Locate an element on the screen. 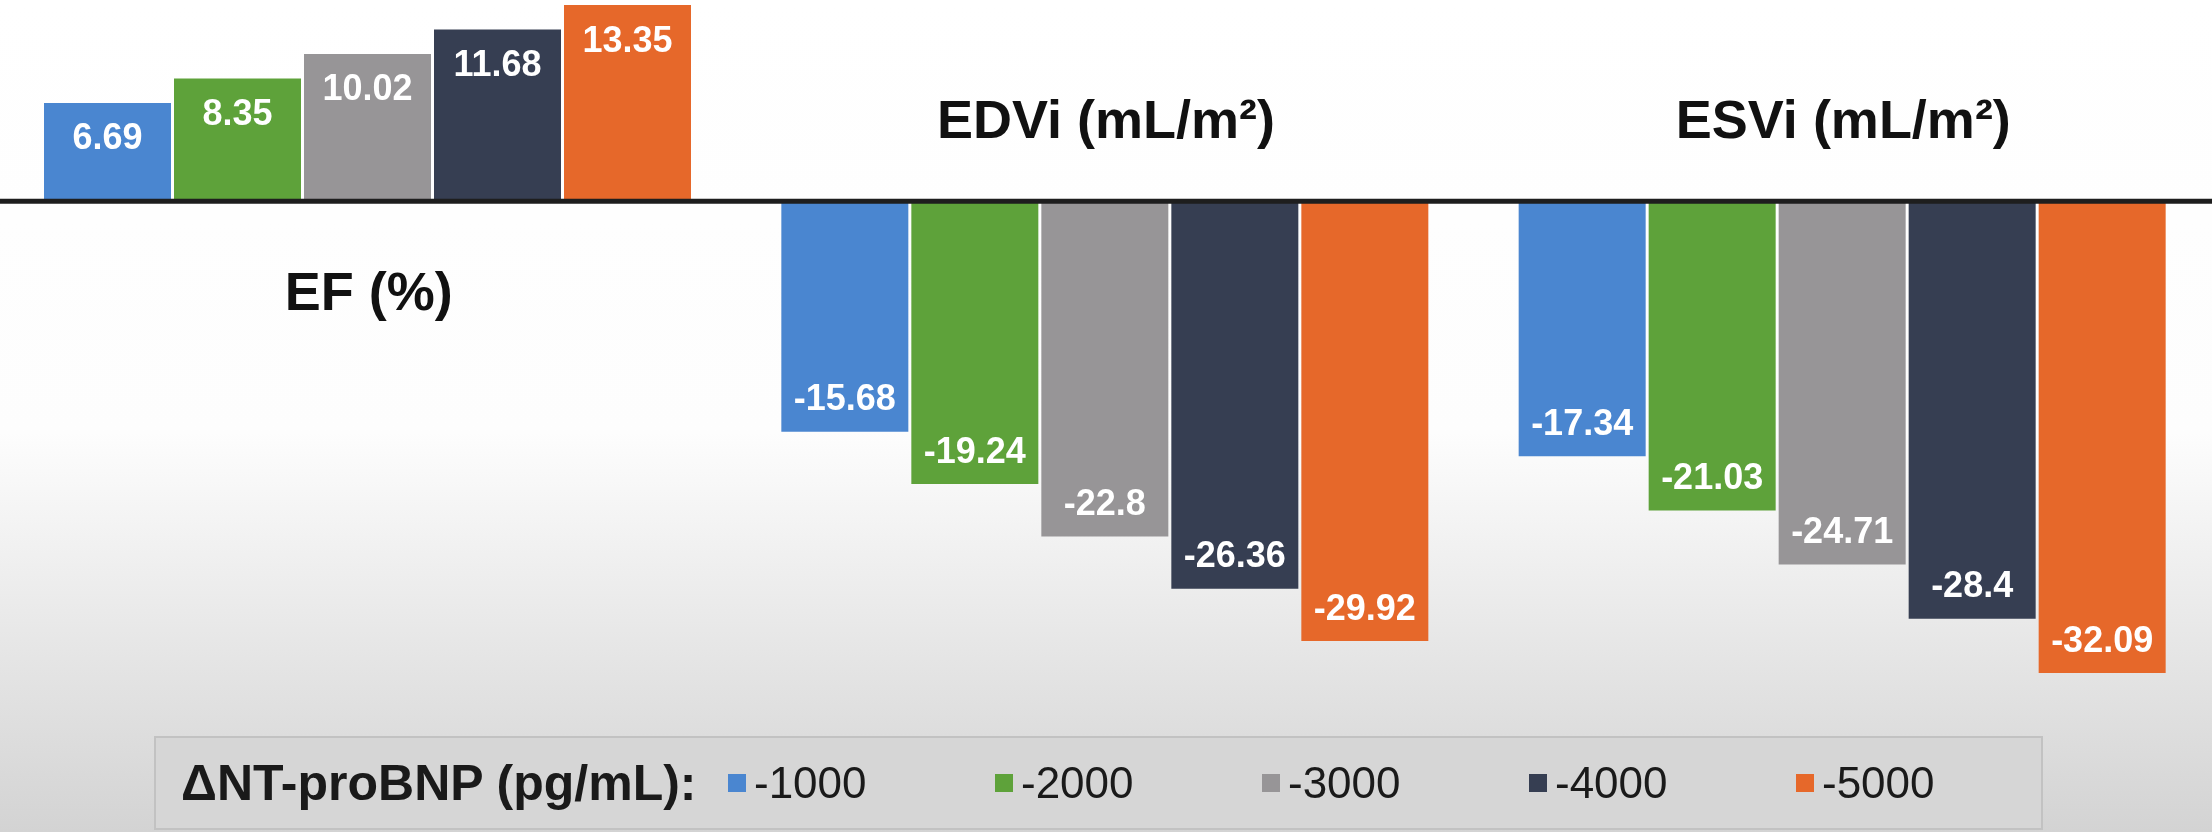 Image resolution: width=2212 pixels, height=832 pixels. data-label: -15.68 is located at coordinates (844, 398).